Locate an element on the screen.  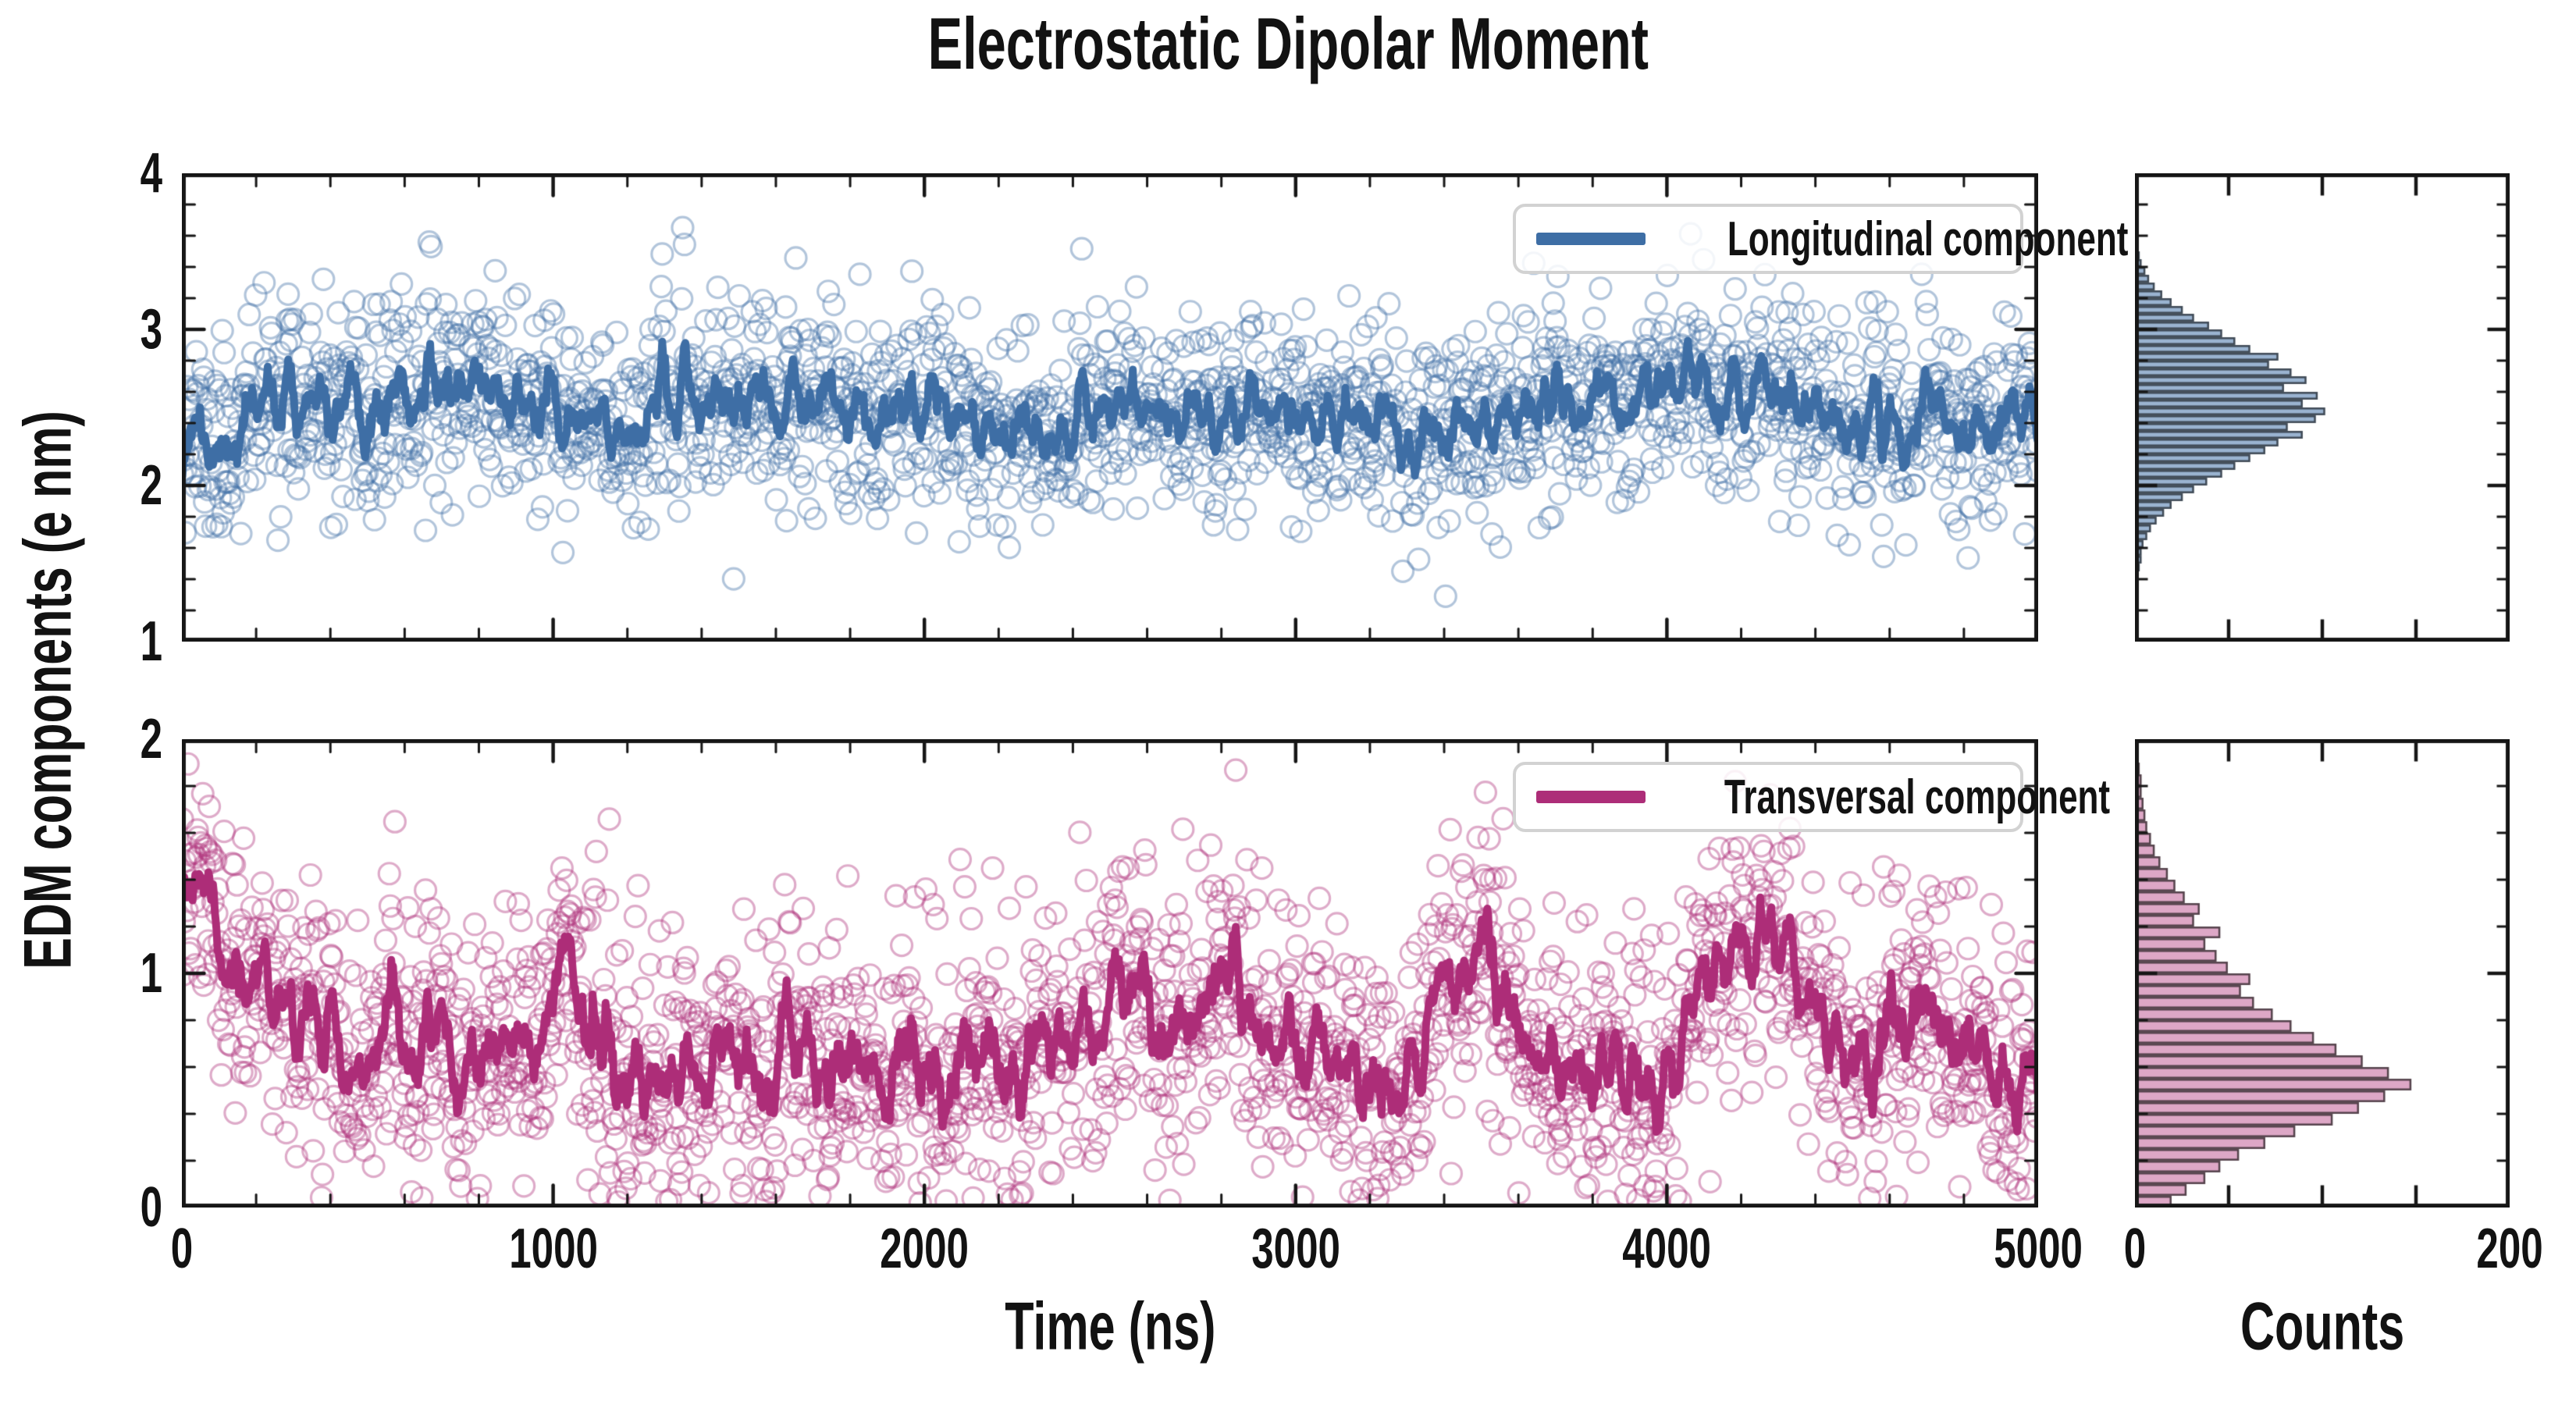
tick-label: 5000 is located at coordinates (2038, 1249).